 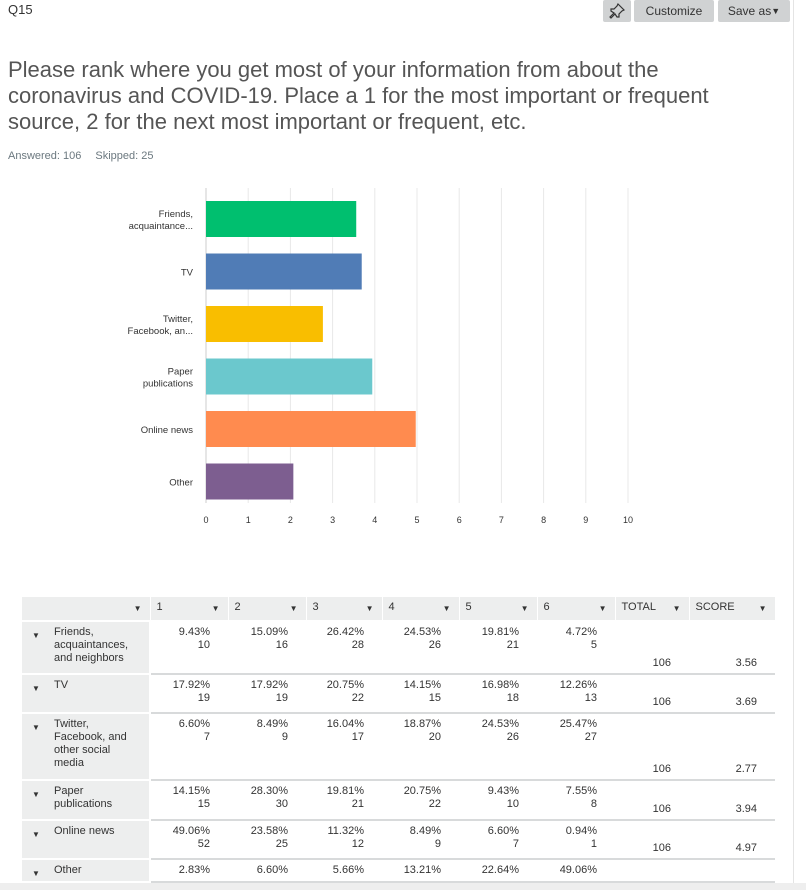 I want to click on cell: 25.47% 27, so click(x=576, y=747).